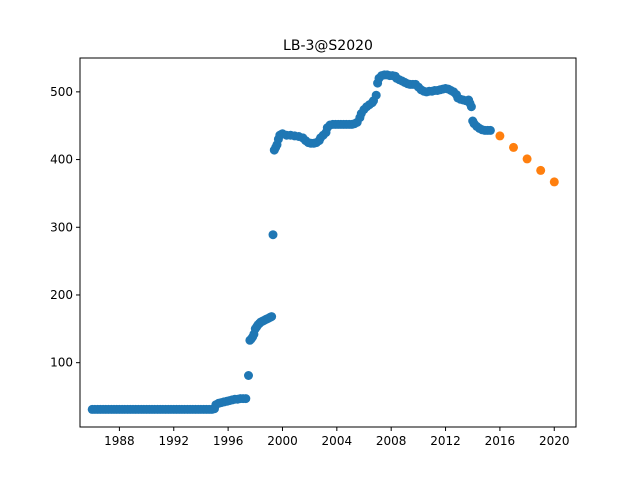  Describe the element at coordinates (445, 441) in the screenshot. I see `x-tick-label-6: 2012` at that location.